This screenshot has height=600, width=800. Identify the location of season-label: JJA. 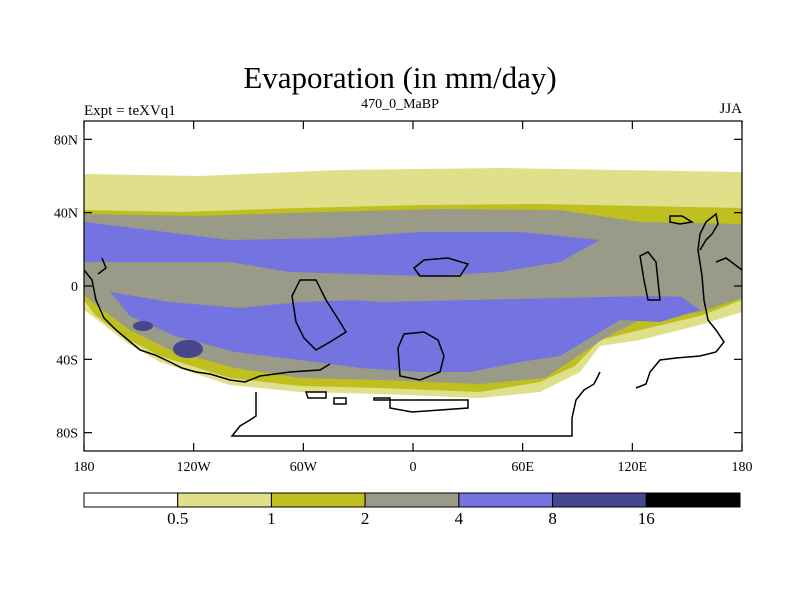
(730, 109).